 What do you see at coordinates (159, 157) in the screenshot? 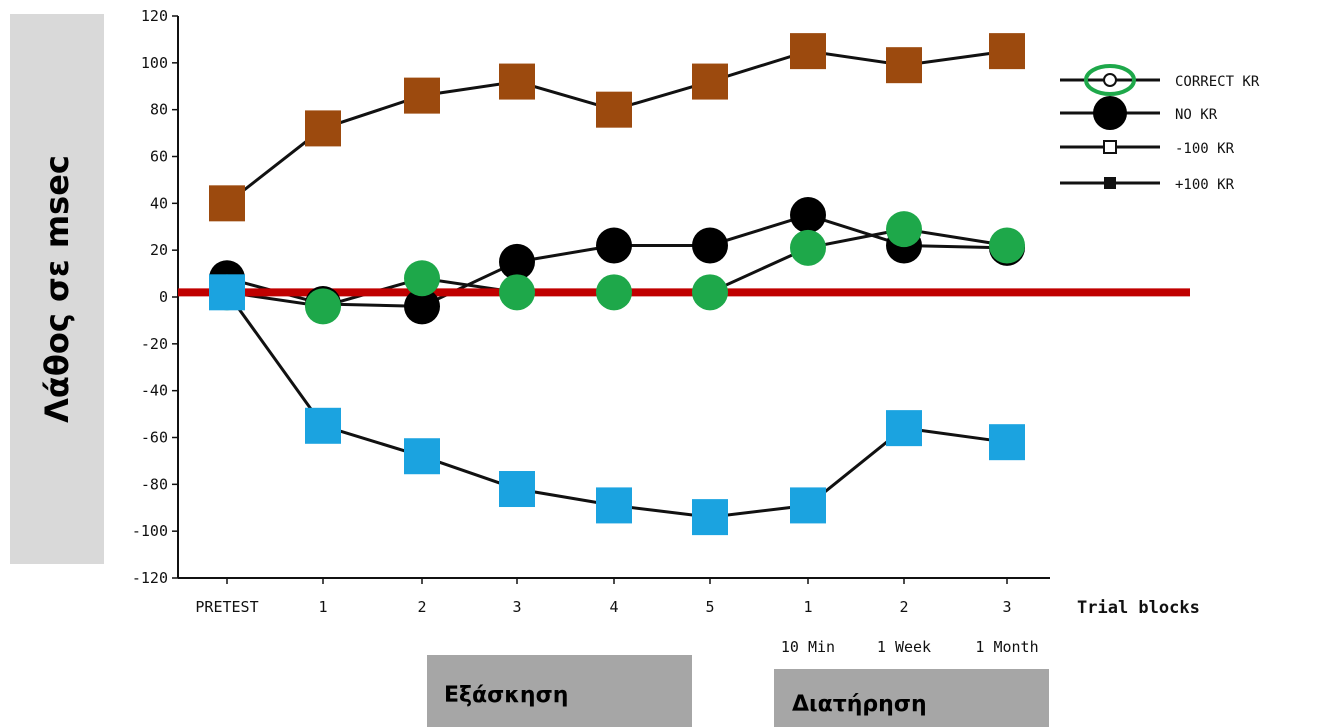
I see `y-tick-label: 60` at bounding box center [159, 157].